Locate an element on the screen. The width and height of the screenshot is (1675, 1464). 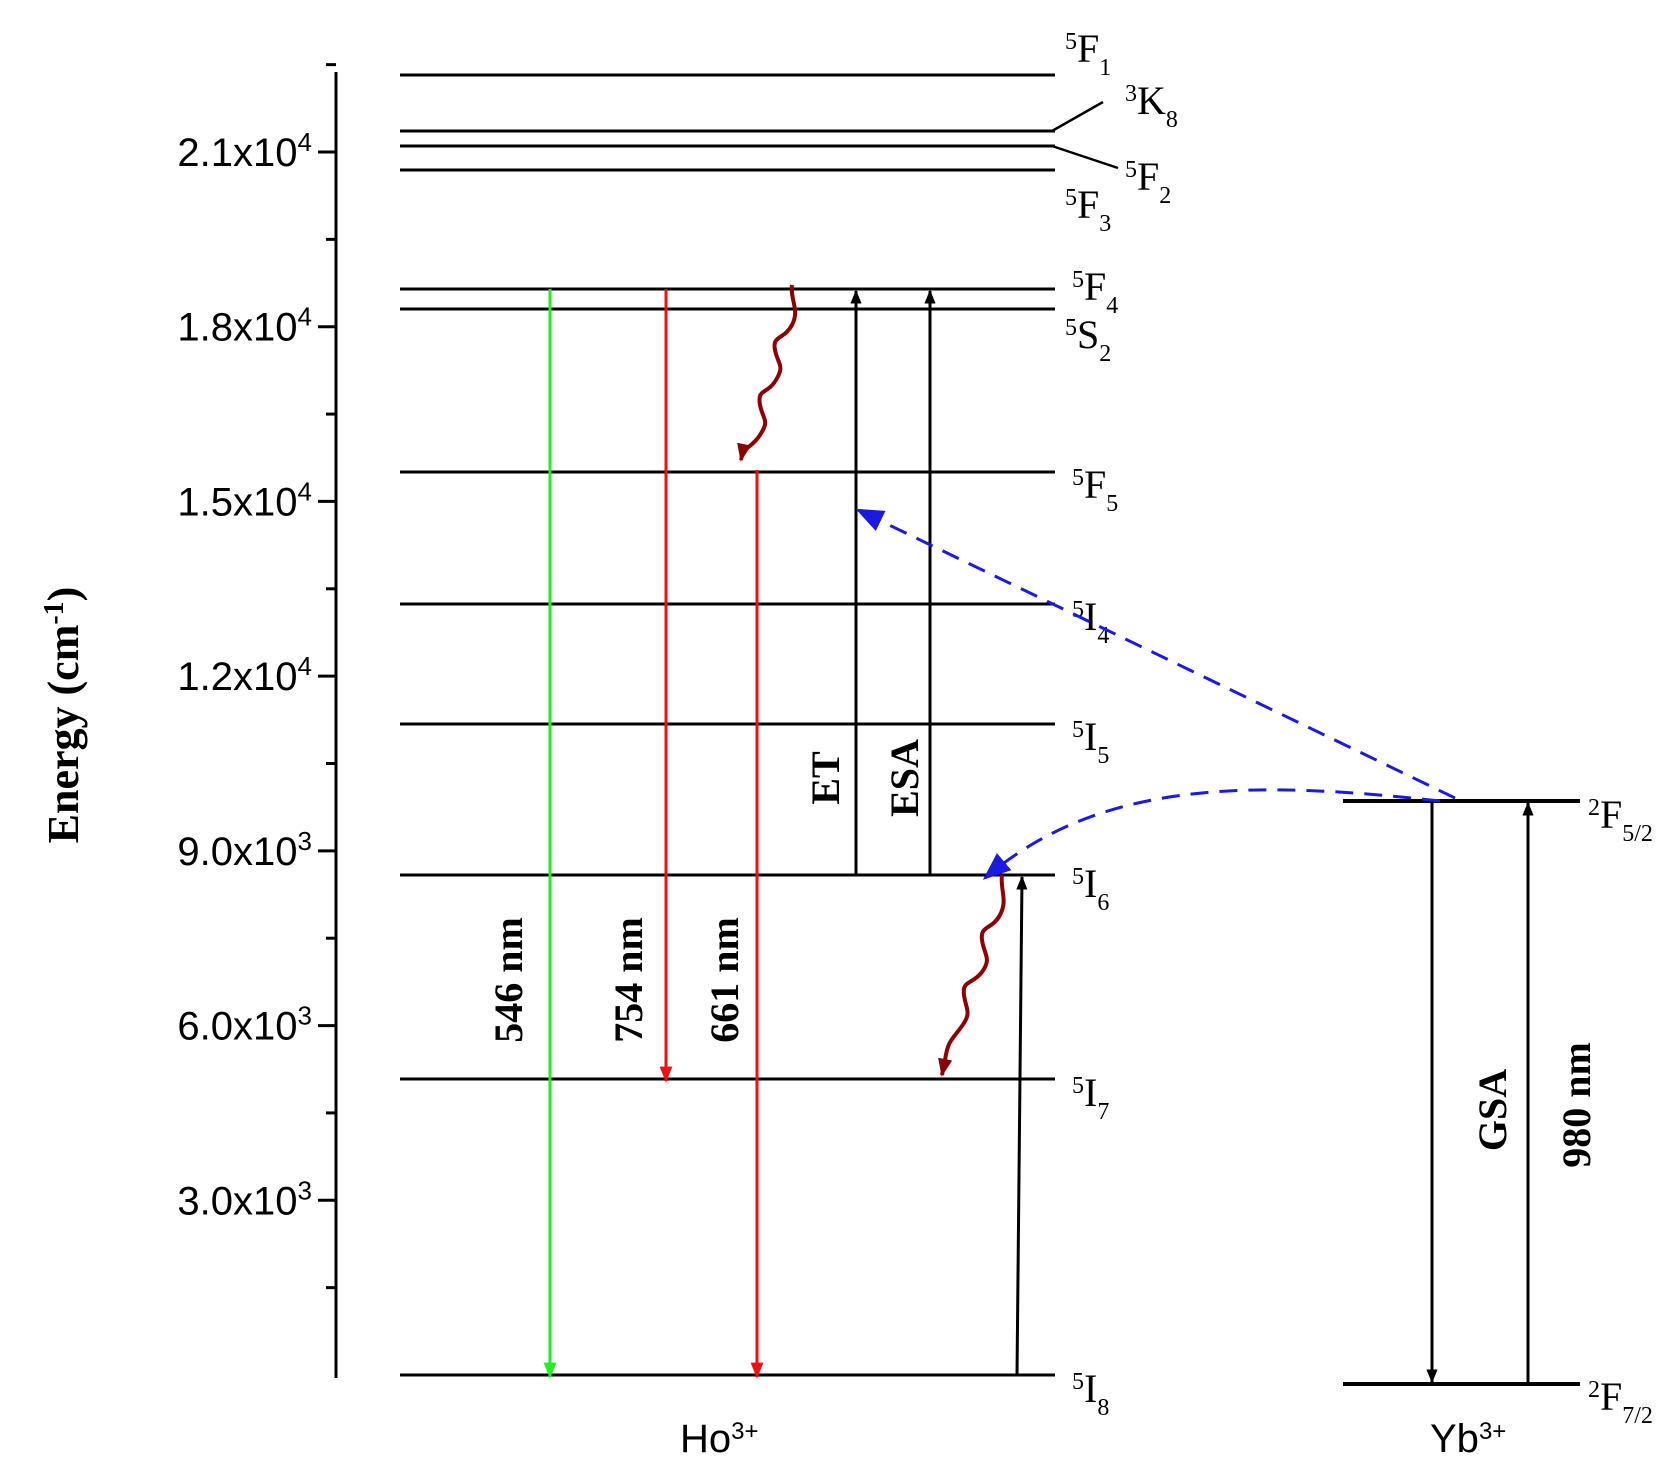
energy-transfer-arrows is located at coordinates (1155, 694).